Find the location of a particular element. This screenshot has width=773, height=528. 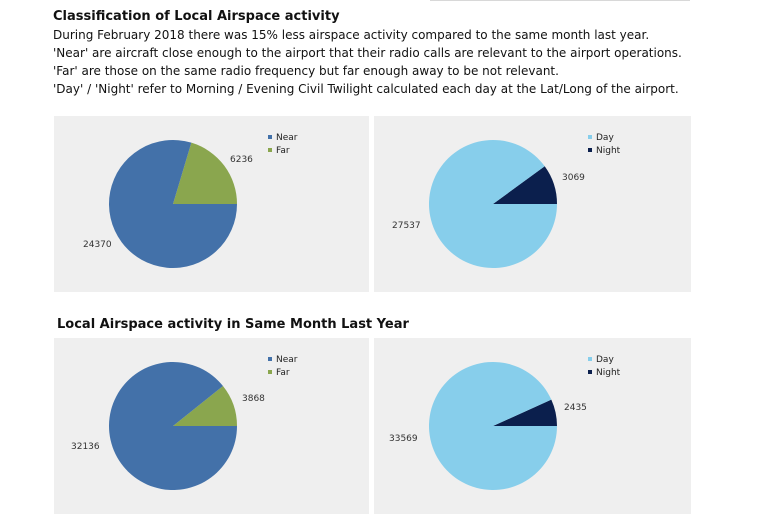

data-label-night: 3069 is located at coordinates (573, 178).